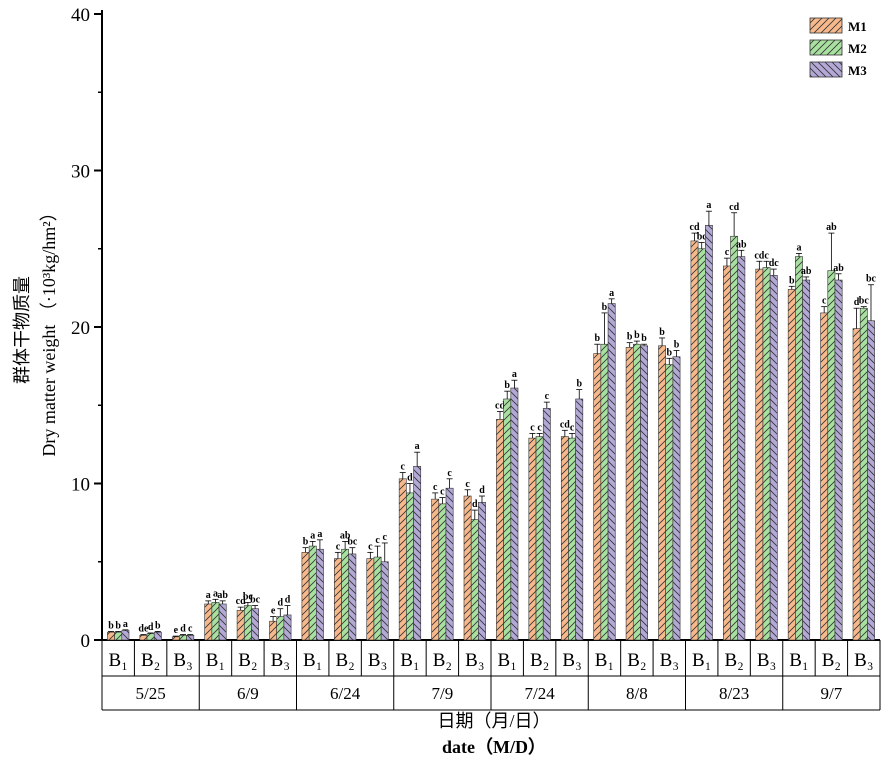 Image resolution: width=886 pixels, height=763 pixels. I want to click on legend-swatch-m2, so click(826, 47).